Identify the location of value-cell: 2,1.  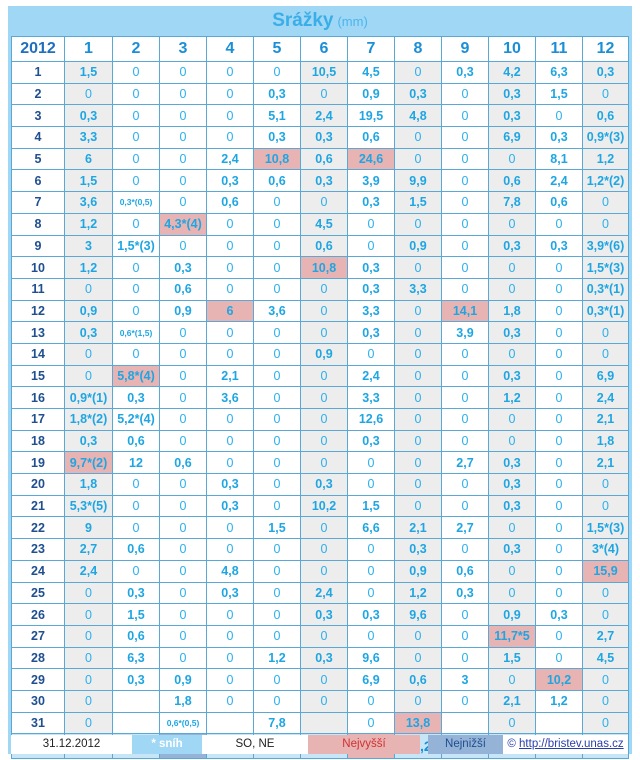
(230, 376).